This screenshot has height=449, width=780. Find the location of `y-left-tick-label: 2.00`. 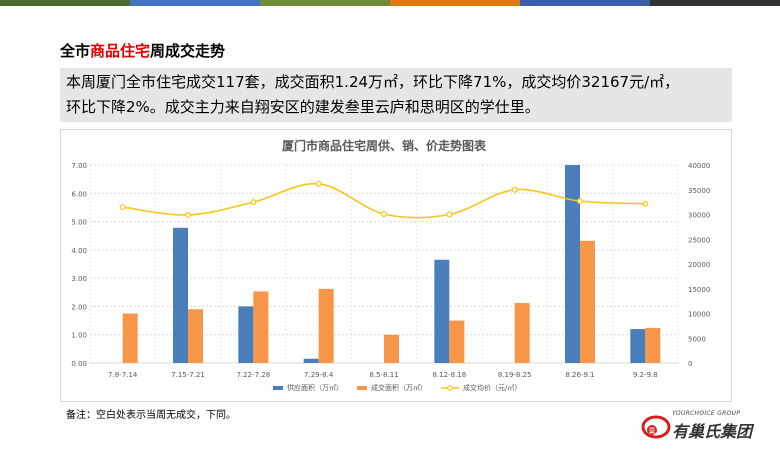

y-left-tick-label: 2.00 is located at coordinates (79, 307).